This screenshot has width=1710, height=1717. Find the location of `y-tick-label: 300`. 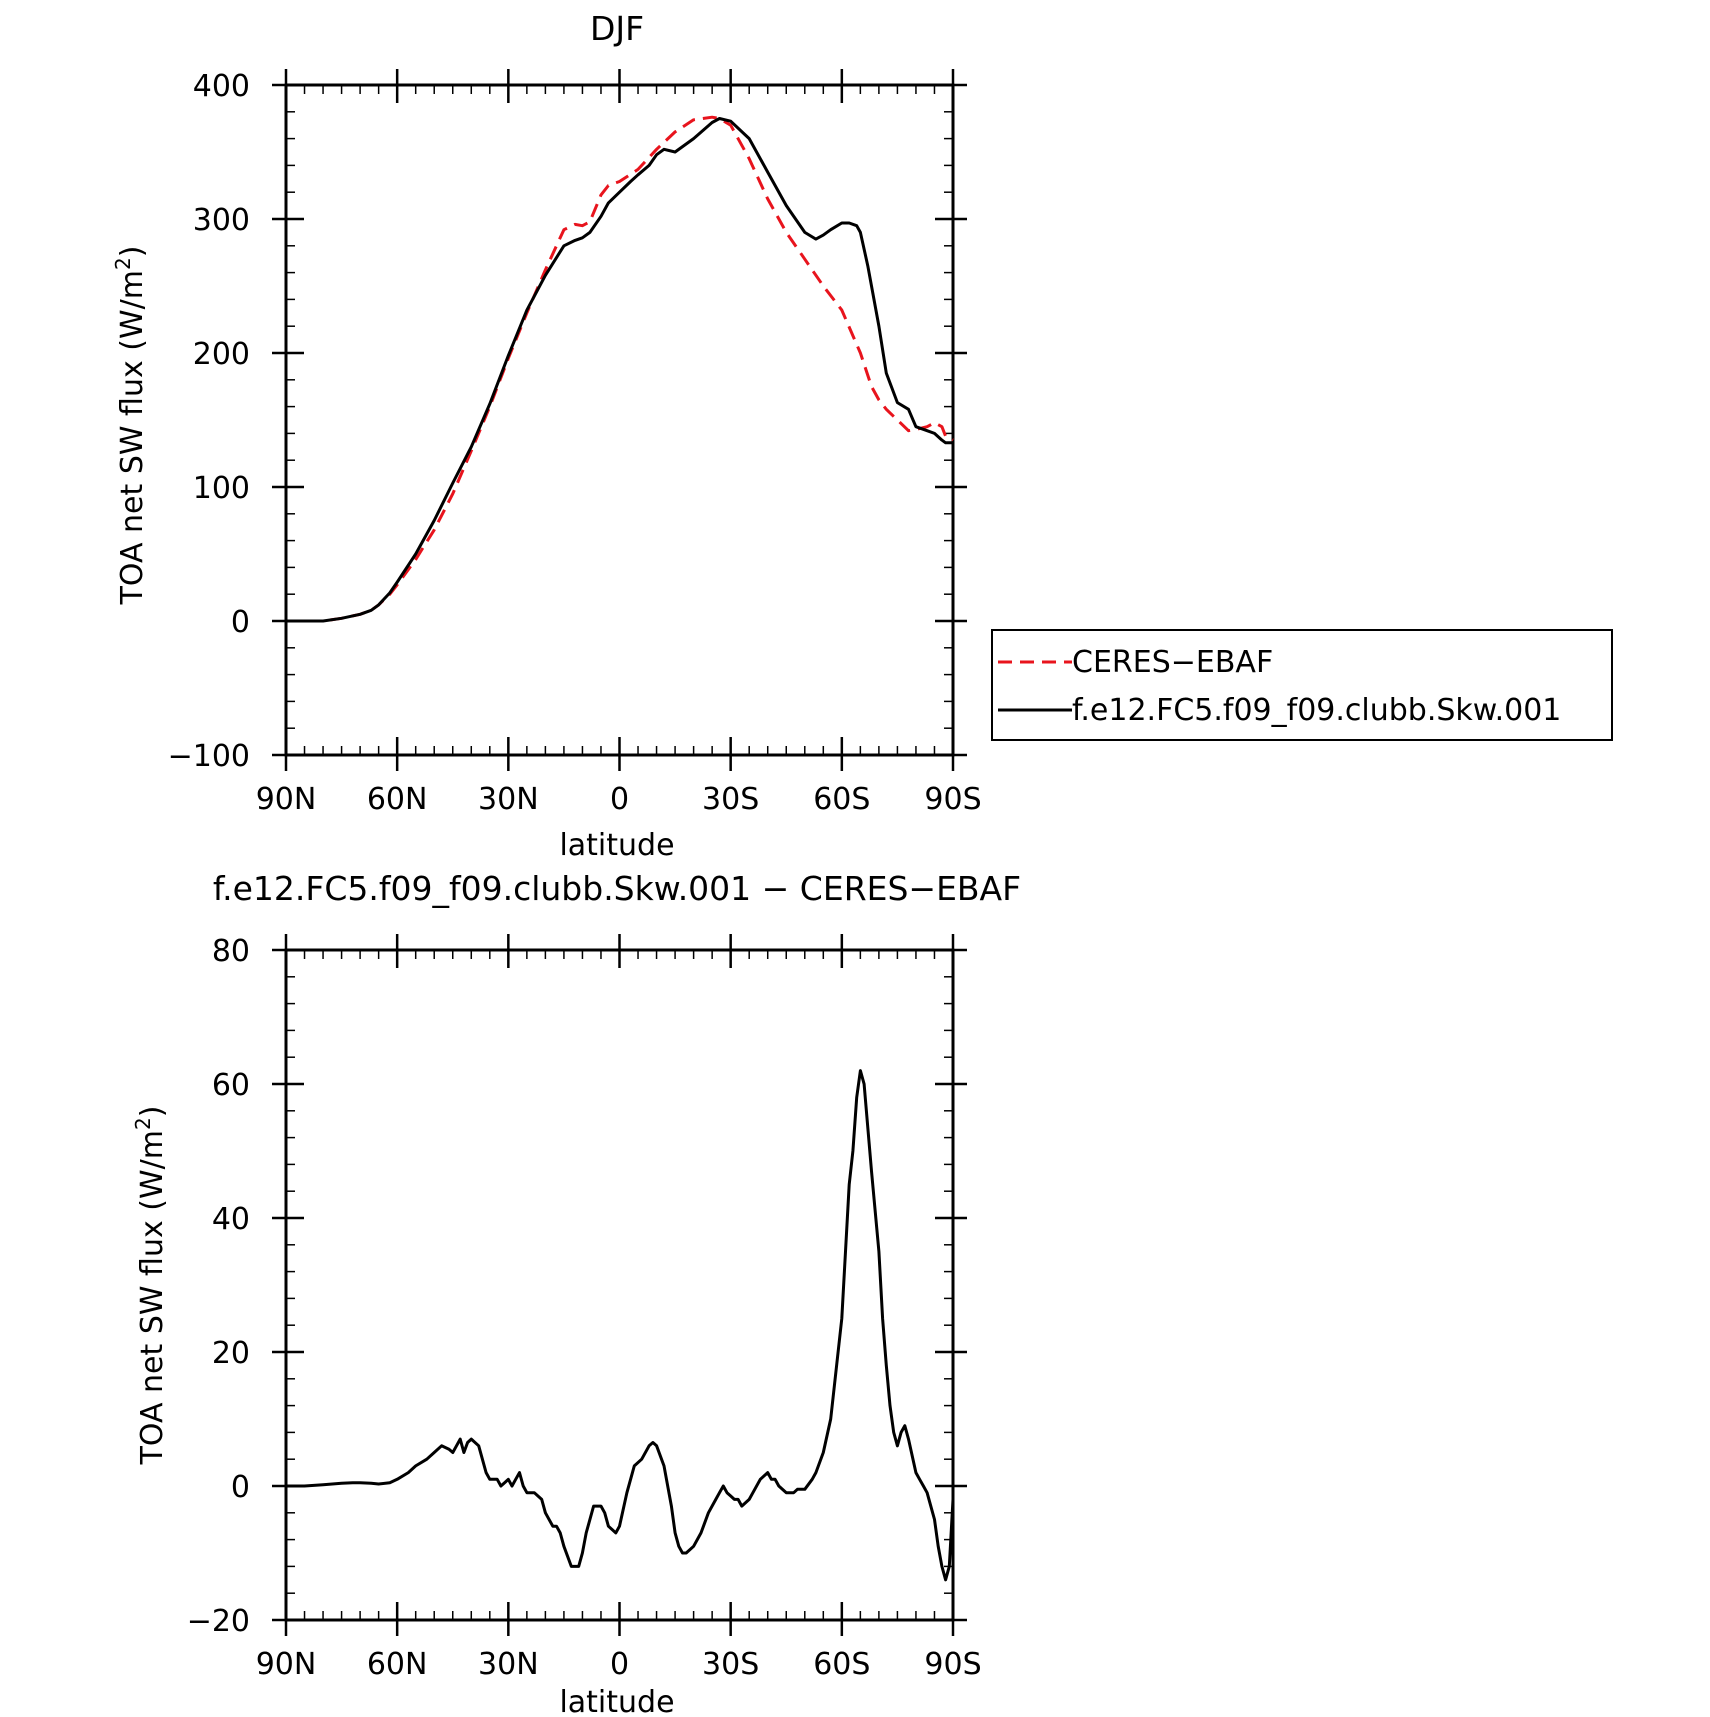

y-tick-label: 300 is located at coordinates (221, 220).